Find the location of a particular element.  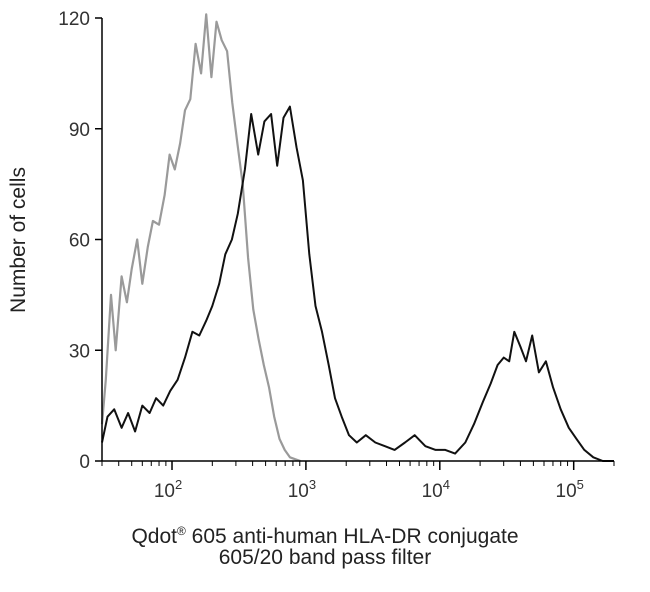

x-axis-title: Qdot® 605 anti-human HLA-DR conjugate is located at coordinates (325, 534).